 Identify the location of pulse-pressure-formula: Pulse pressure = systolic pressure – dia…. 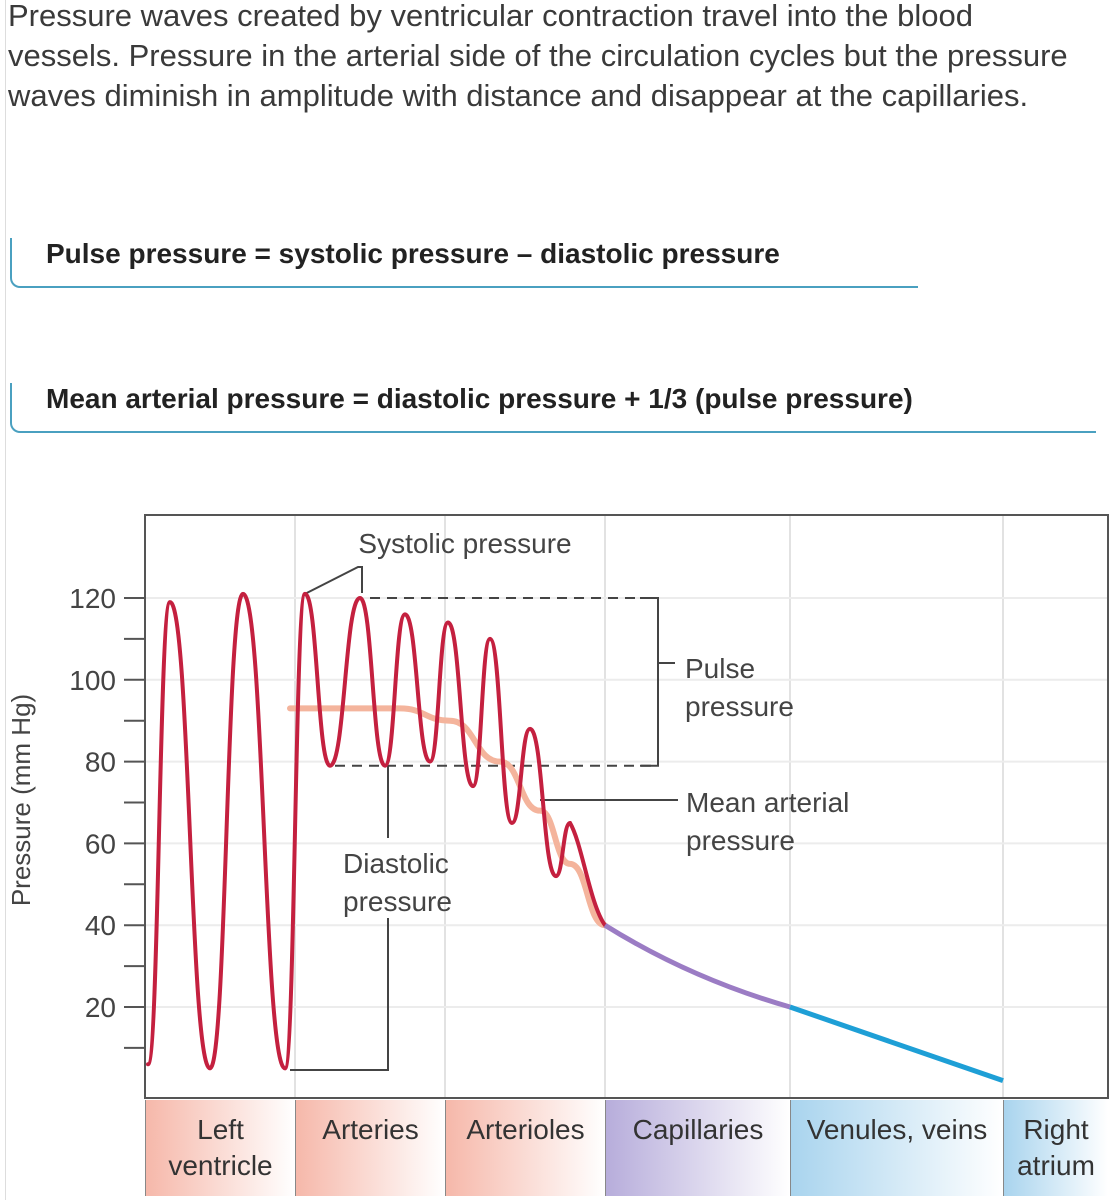
(413, 253).